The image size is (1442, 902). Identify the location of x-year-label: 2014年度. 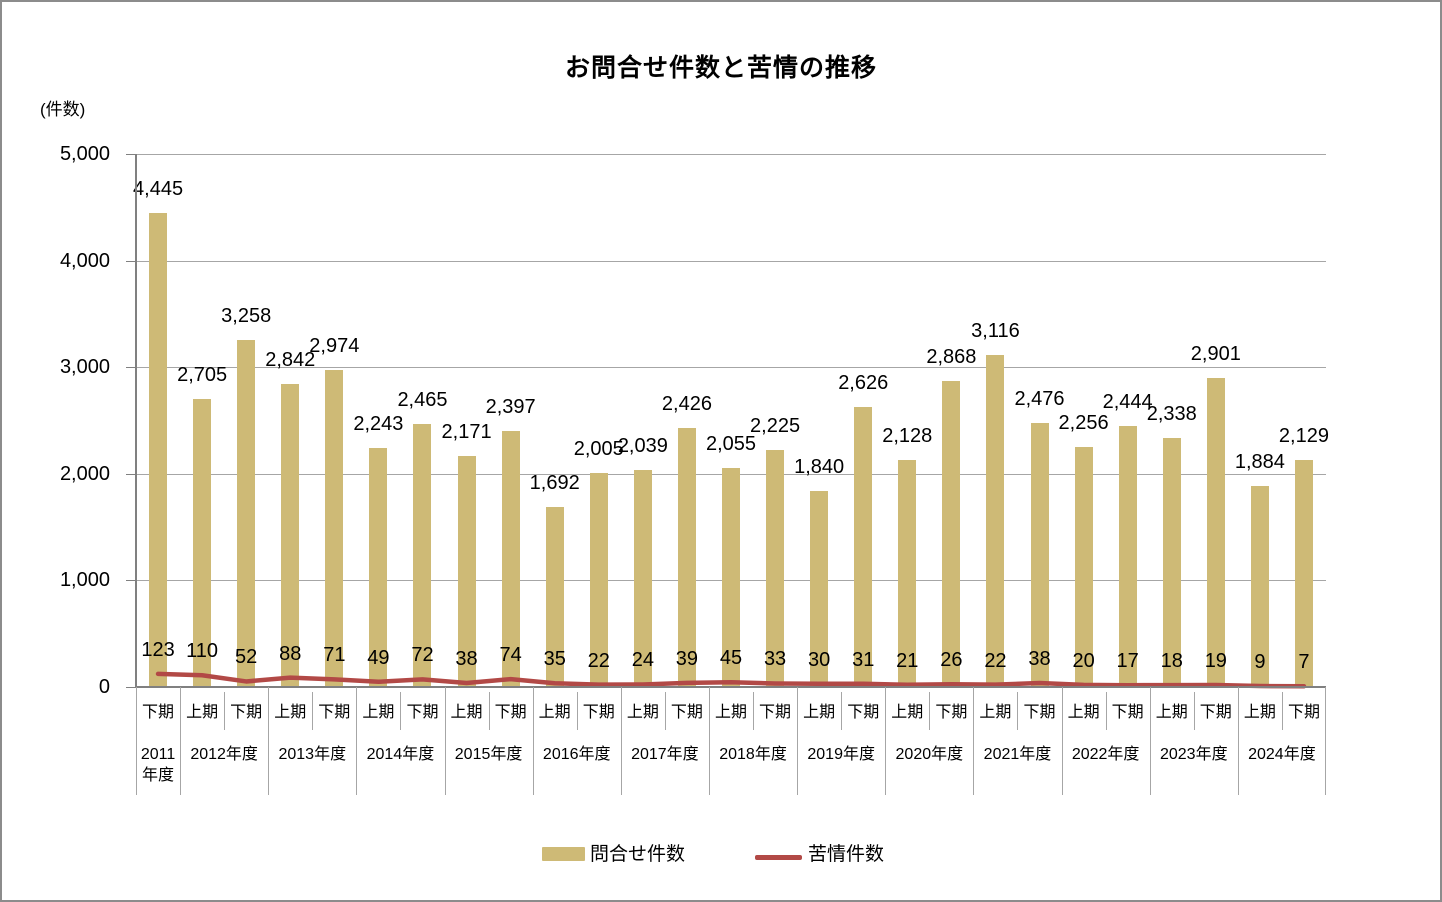
(400, 754).